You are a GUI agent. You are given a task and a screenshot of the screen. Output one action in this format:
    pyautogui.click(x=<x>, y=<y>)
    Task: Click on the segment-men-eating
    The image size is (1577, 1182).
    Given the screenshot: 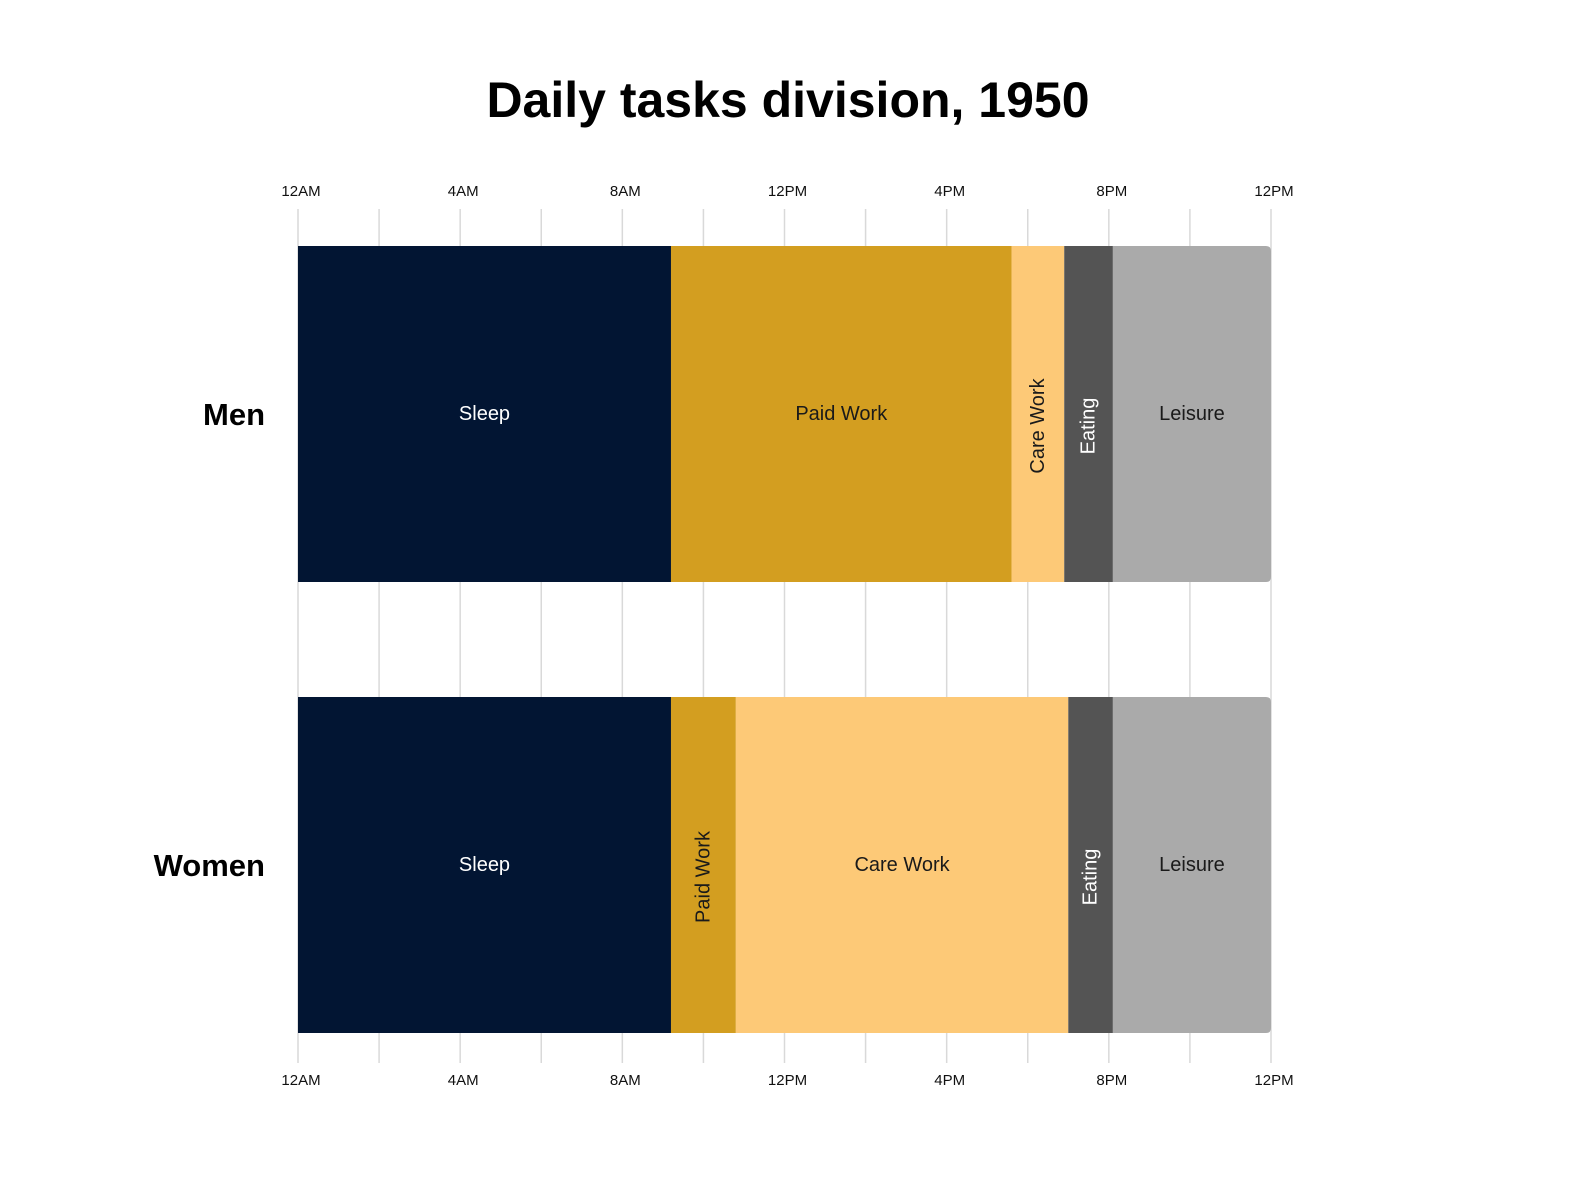 What is the action you would take?
    pyautogui.click(x=1088, y=414)
    